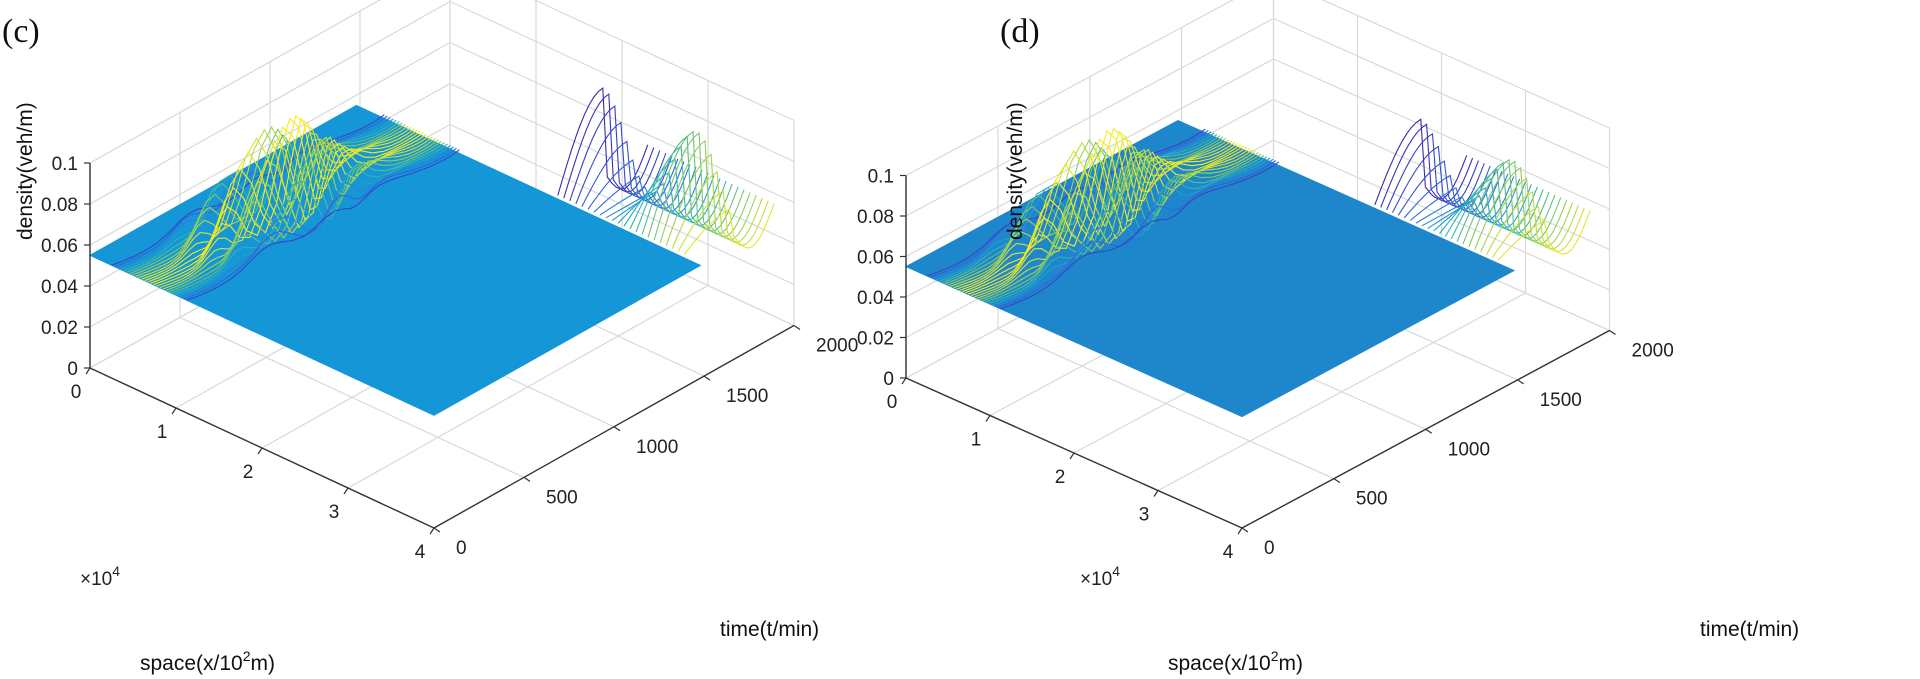 The image size is (1920, 679). I want to click on z-tick-label: 0.1, so click(65, 164).